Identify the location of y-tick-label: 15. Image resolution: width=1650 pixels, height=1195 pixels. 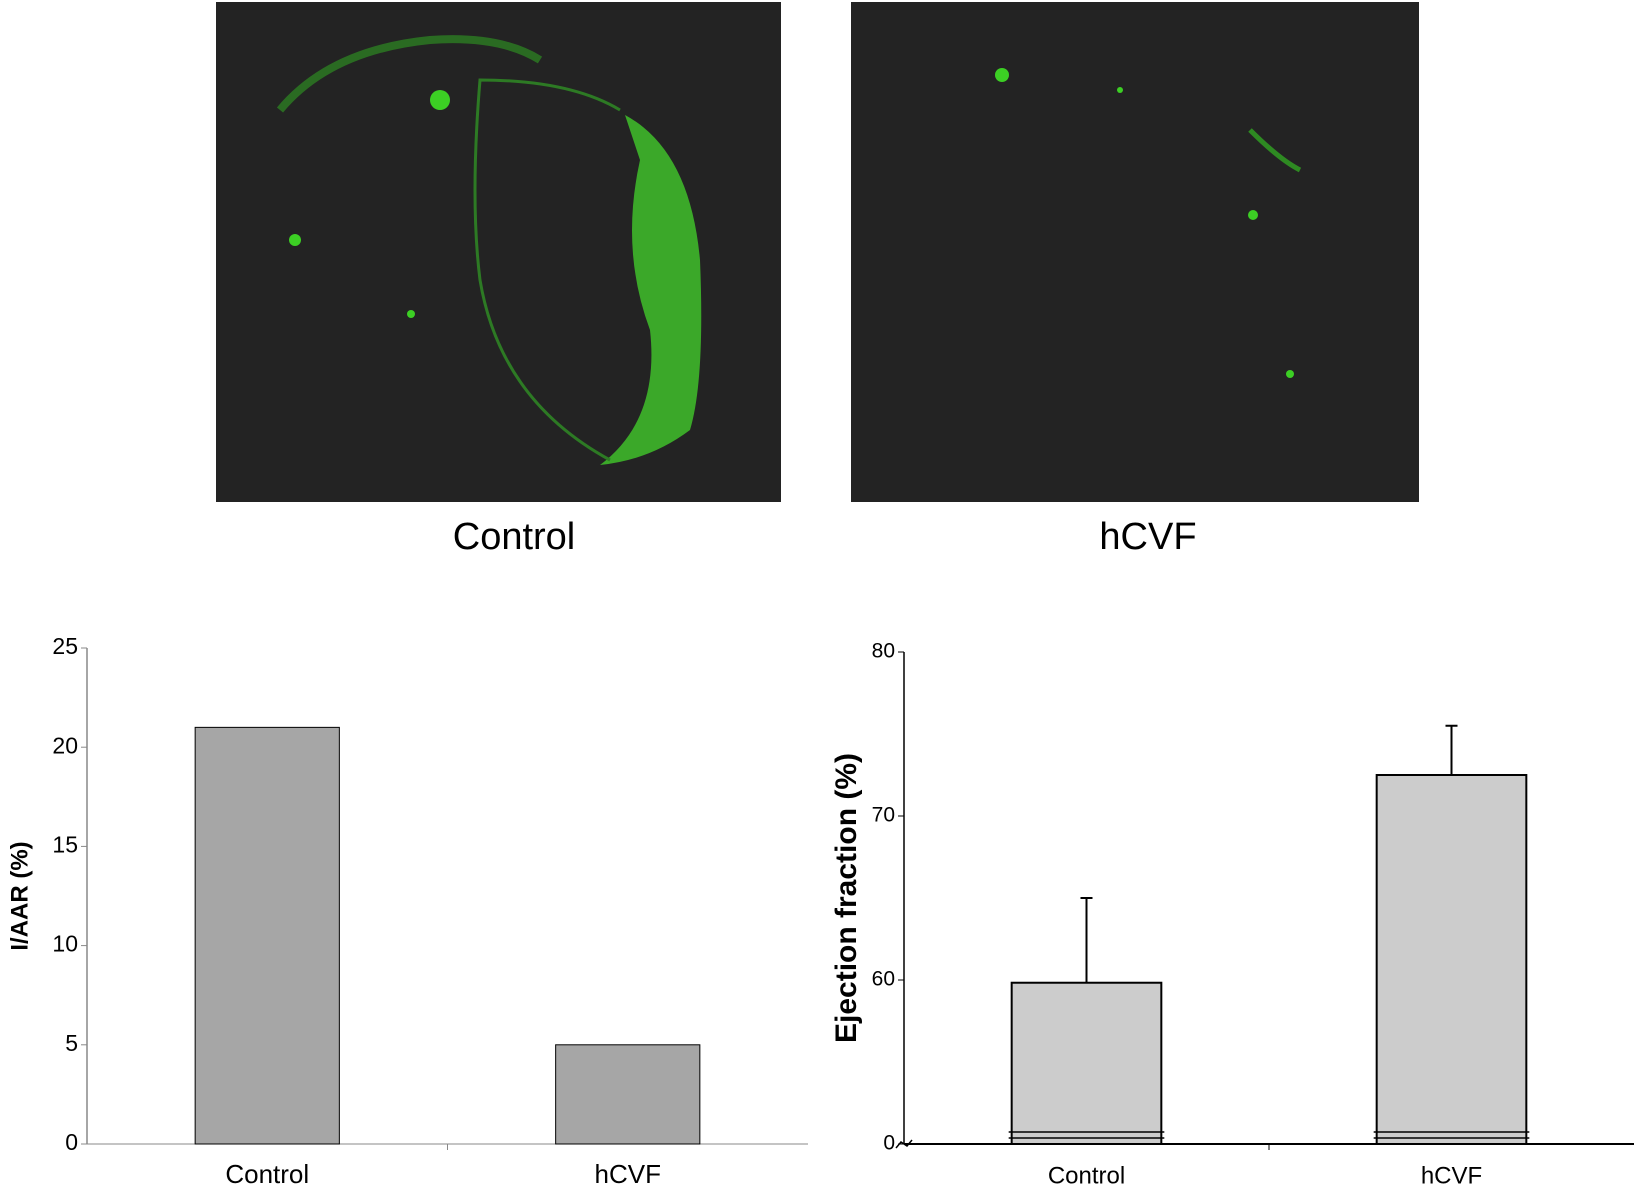
(65, 844).